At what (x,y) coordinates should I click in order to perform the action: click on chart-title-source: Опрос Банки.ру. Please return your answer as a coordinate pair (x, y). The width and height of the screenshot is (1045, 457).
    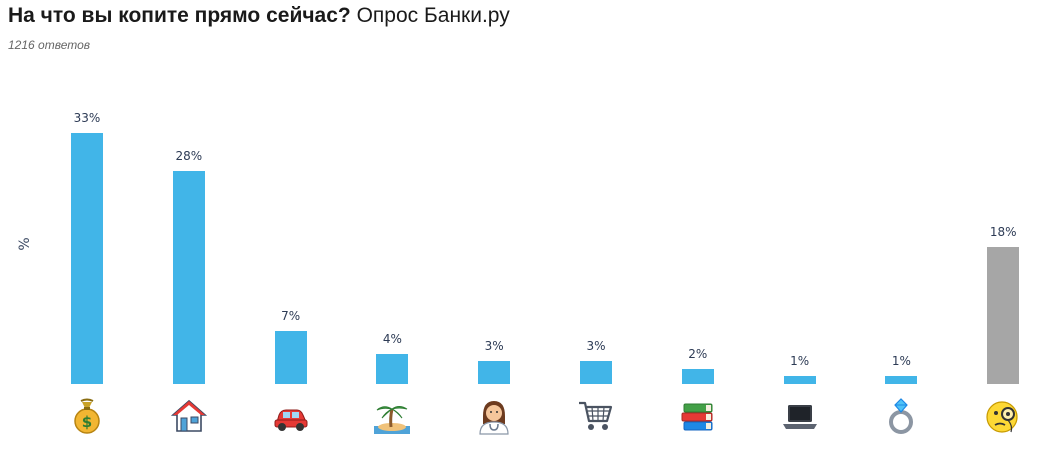
    Looking at the image, I should click on (433, 15).